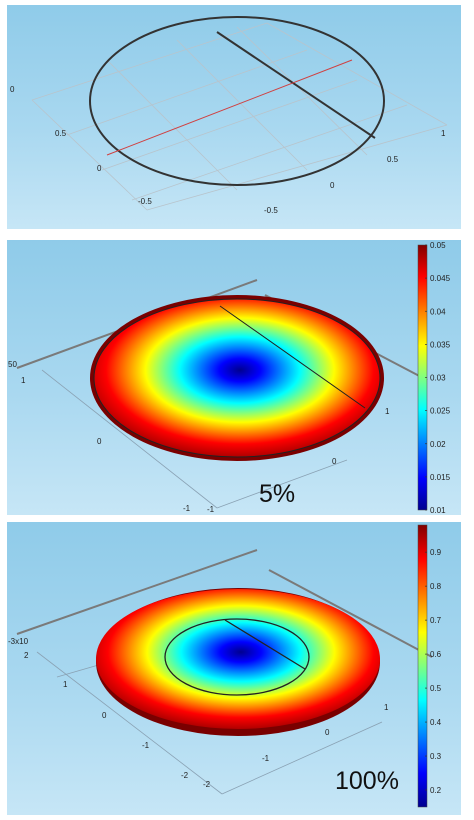 The height and width of the screenshot is (820, 474). I want to click on tick-z: 50, so click(12, 364).